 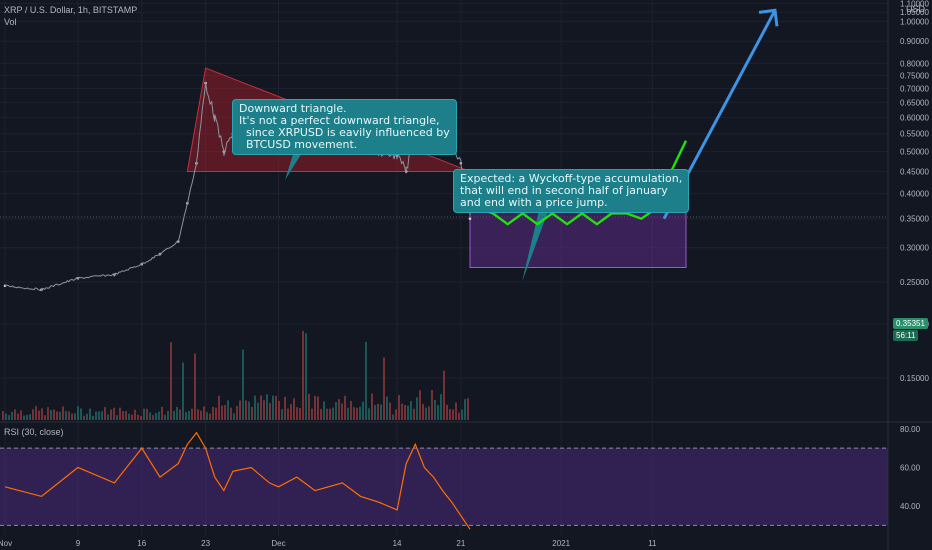 What do you see at coordinates (237, 480) in the screenshot?
I see `rsi-line` at bounding box center [237, 480].